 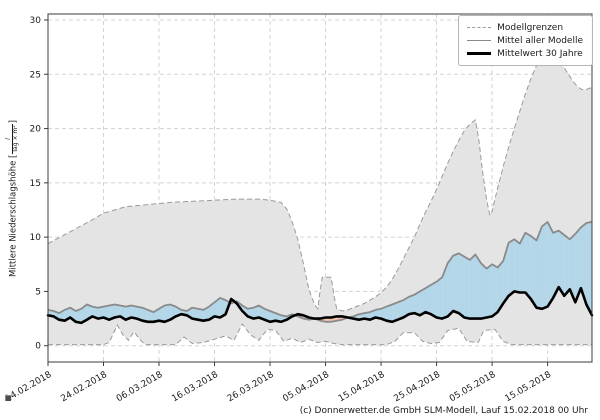 What do you see at coordinates (528, 387) in the screenshot?
I see `x-tick-label: 15.05.2018` at bounding box center [528, 387].